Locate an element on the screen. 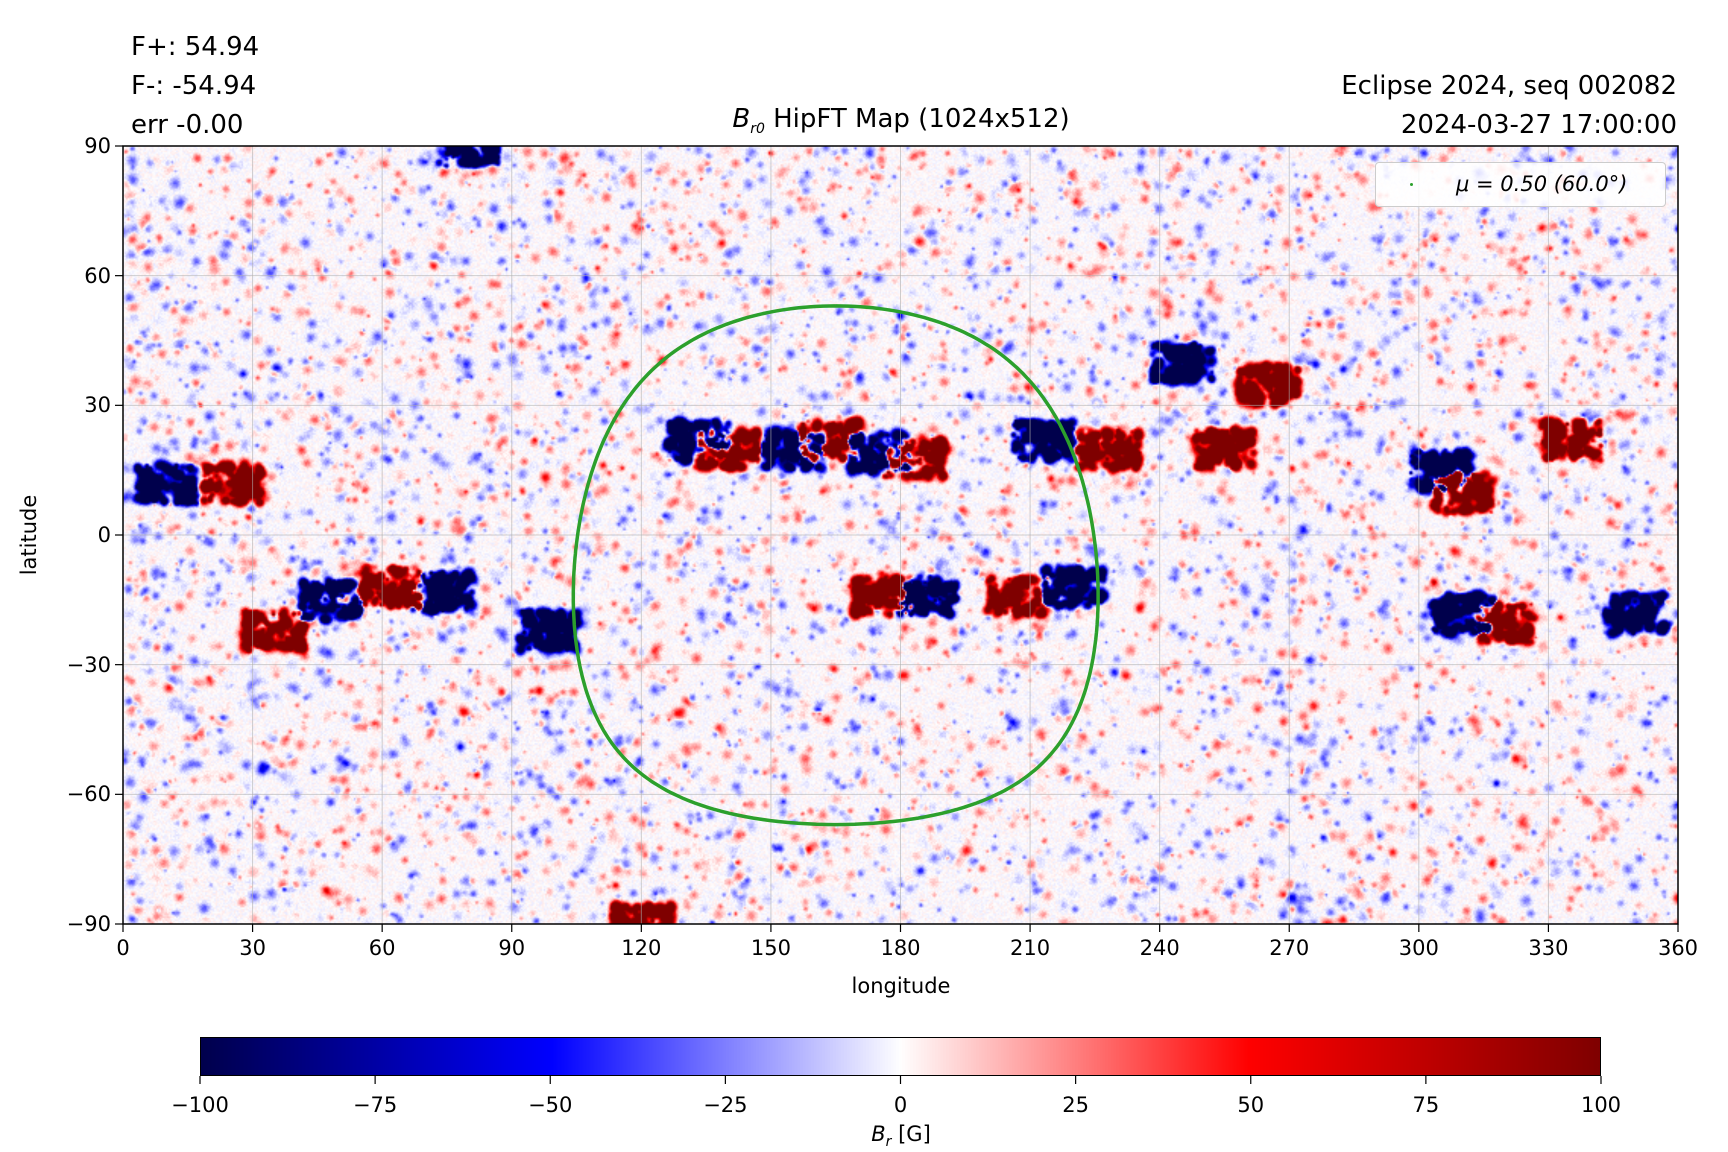 Image resolution: width=1728 pixels, height=1152 pixels. y-axis-label: latitude is located at coordinates (29, 535).